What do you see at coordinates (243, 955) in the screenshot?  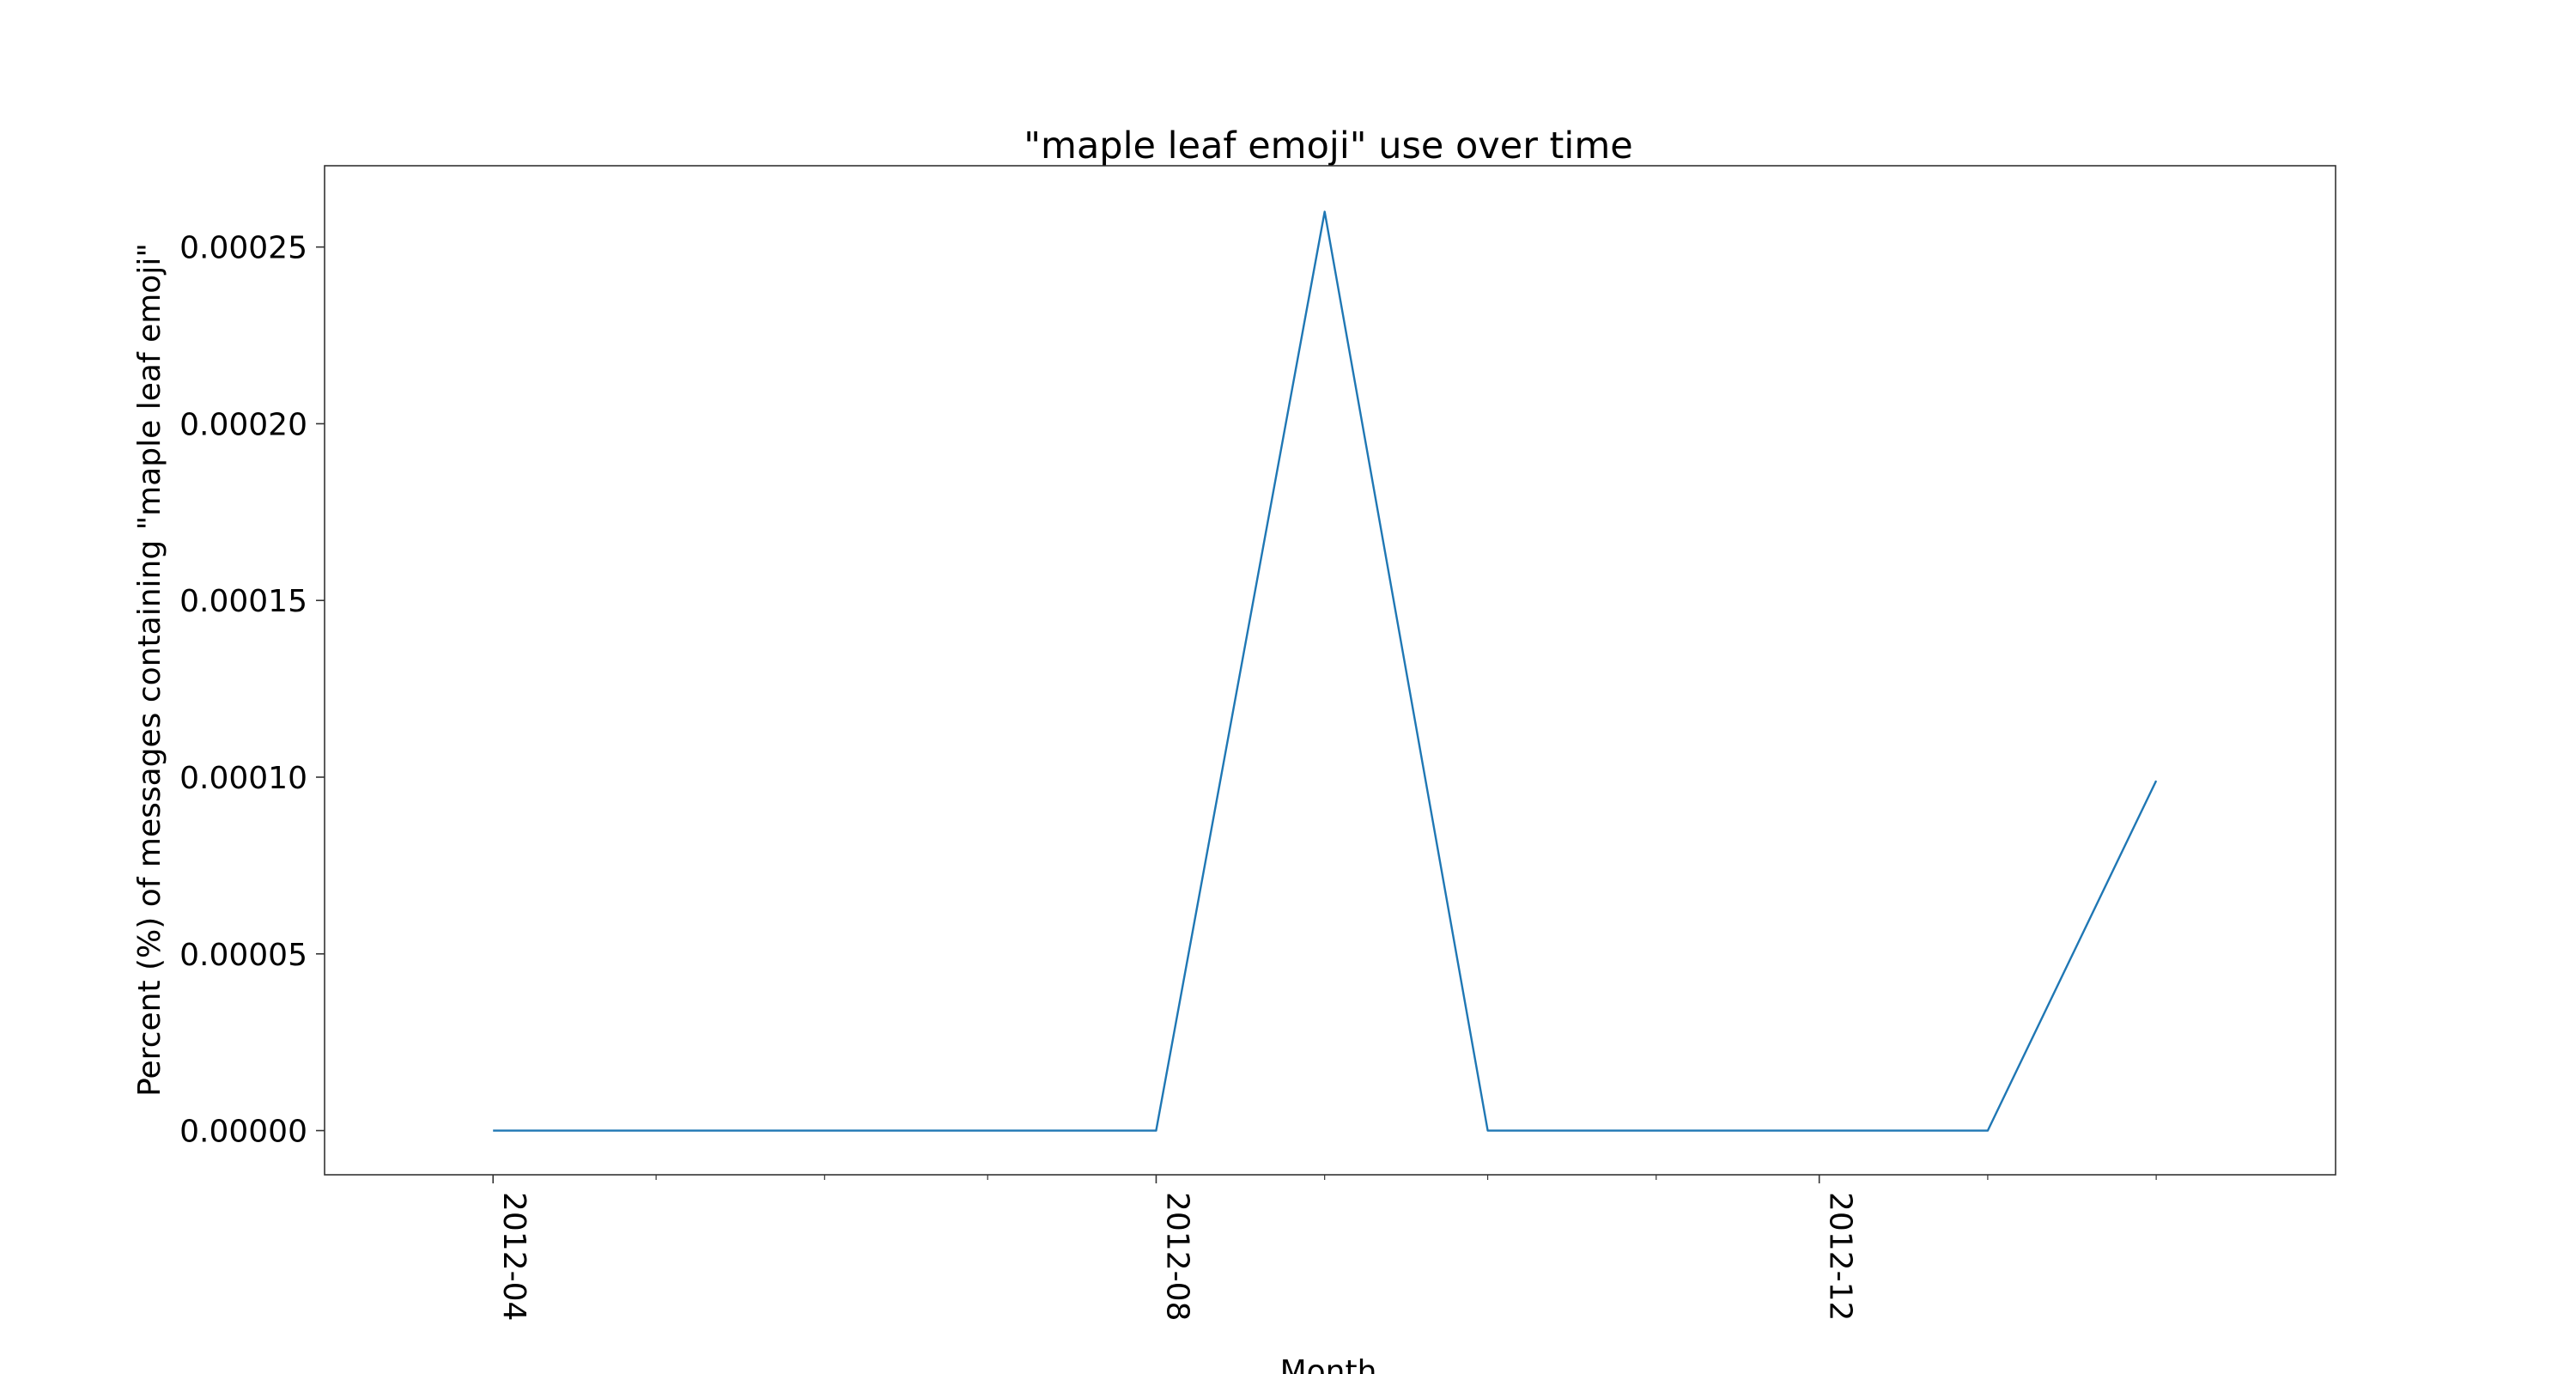 I see `y-tick-label: 0.00005` at bounding box center [243, 955].